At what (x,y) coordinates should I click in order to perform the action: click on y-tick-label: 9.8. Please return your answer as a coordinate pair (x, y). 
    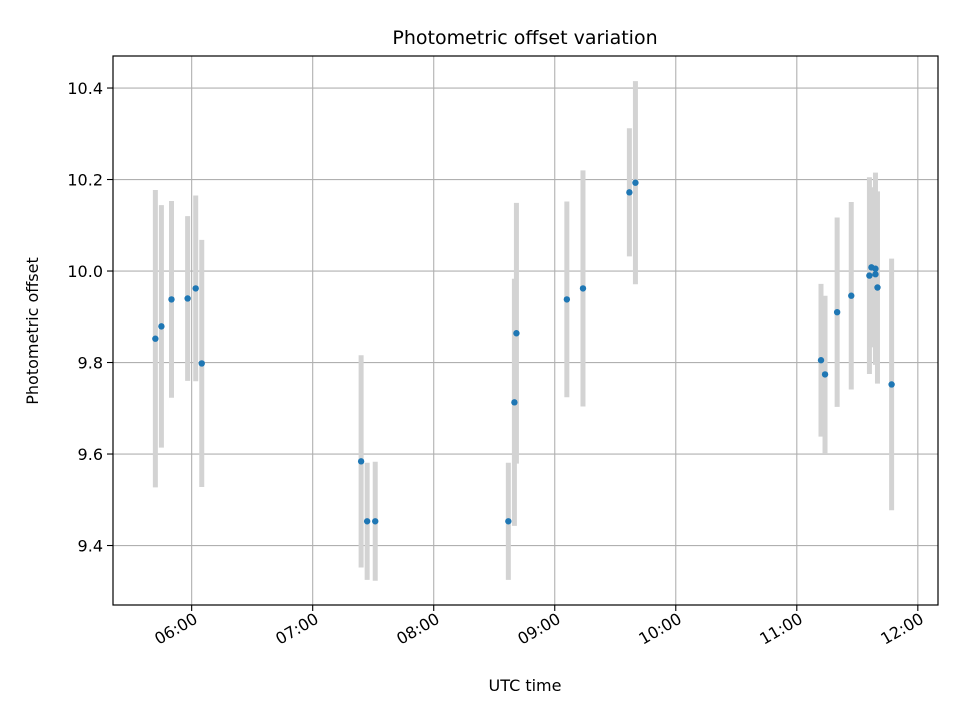
    Looking at the image, I should click on (90, 363).